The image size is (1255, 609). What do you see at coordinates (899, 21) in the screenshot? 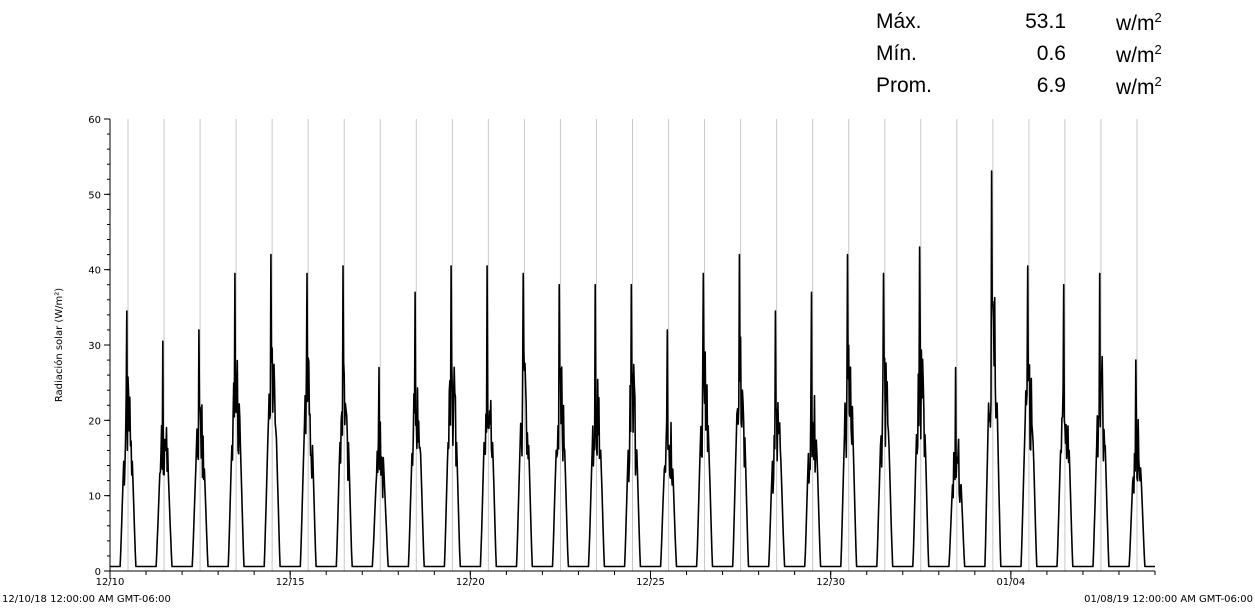
I see `stat-label: Máx.` at bounding box center [899, 21].